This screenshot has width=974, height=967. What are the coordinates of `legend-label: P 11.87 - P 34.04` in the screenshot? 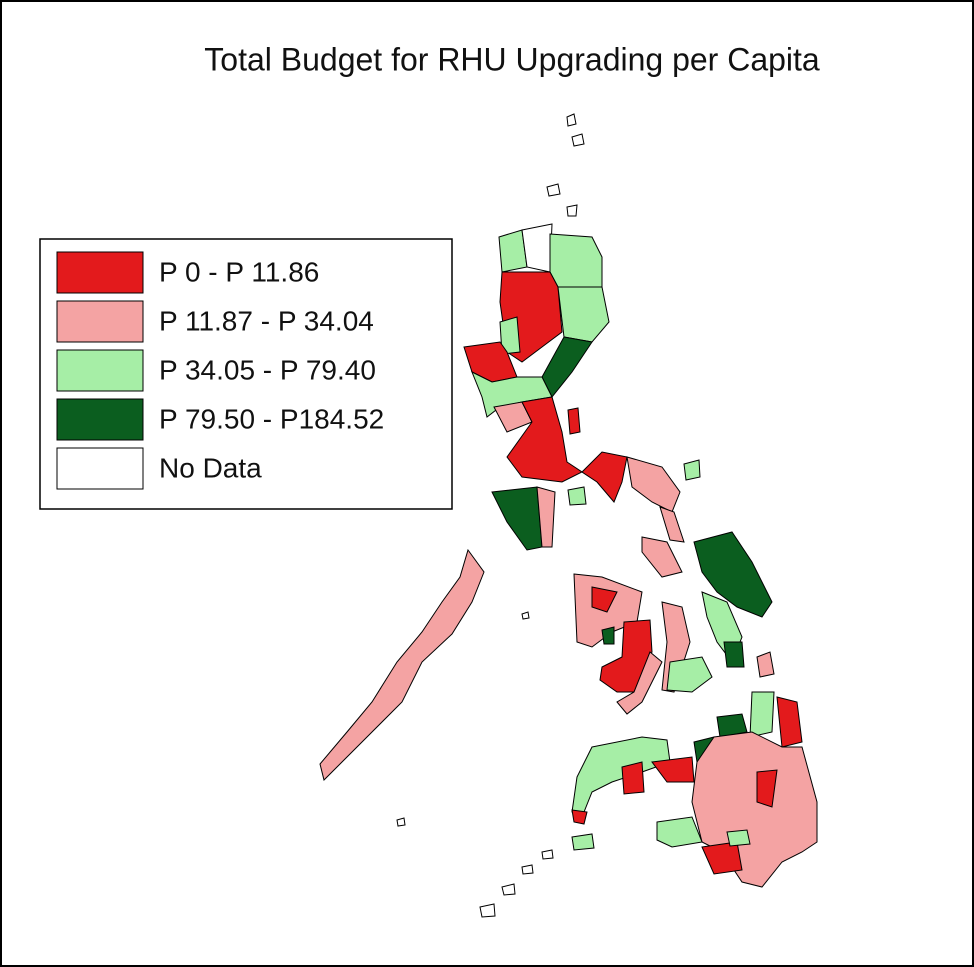 It's located at (266, 320).